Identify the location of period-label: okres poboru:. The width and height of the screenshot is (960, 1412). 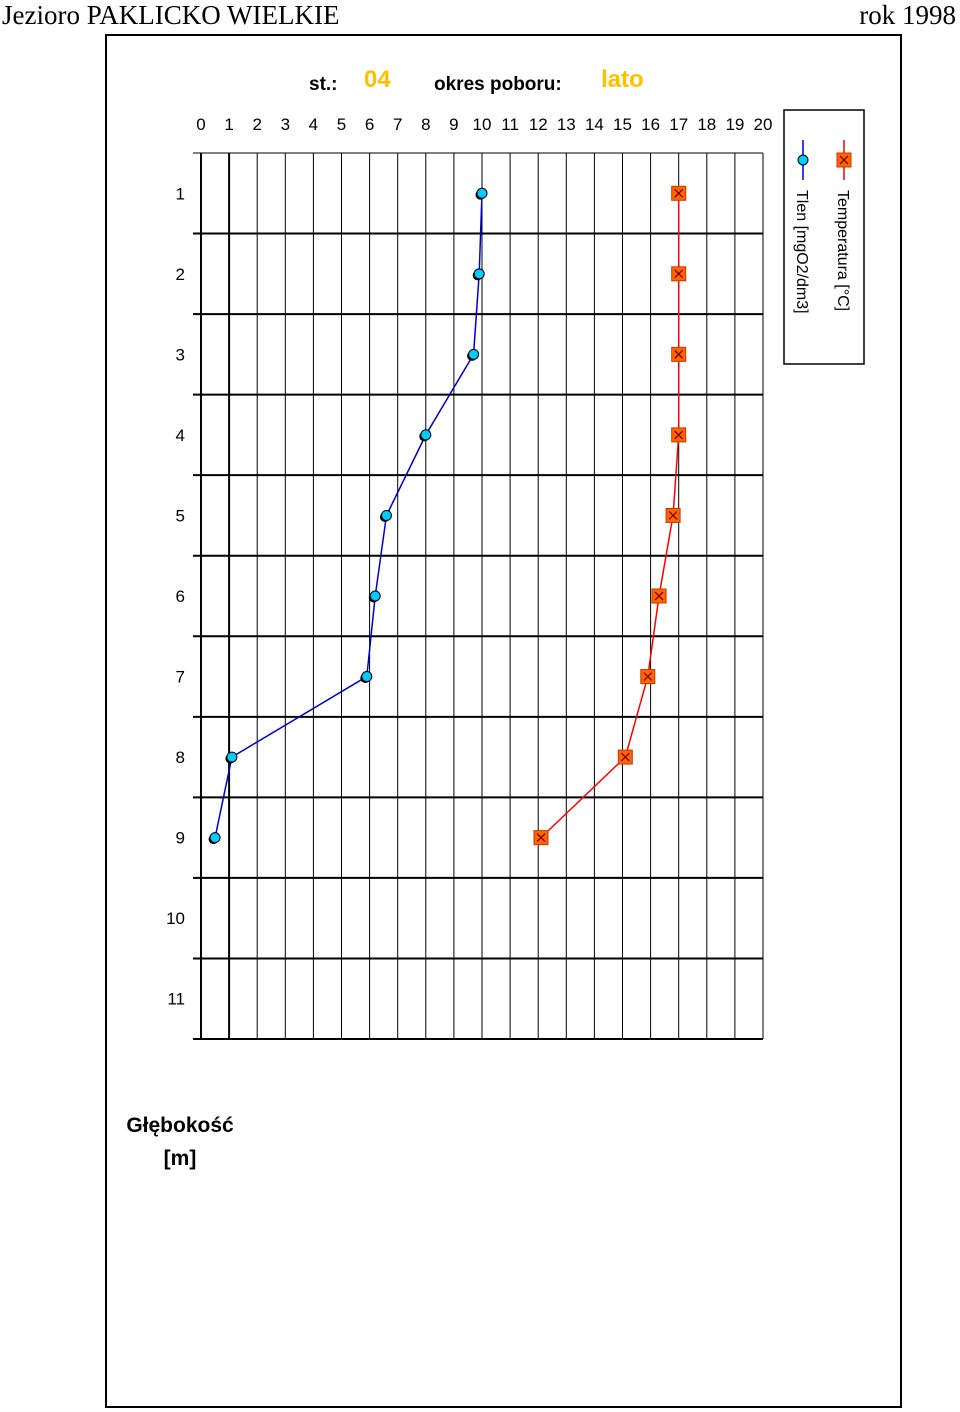
(498, 84).